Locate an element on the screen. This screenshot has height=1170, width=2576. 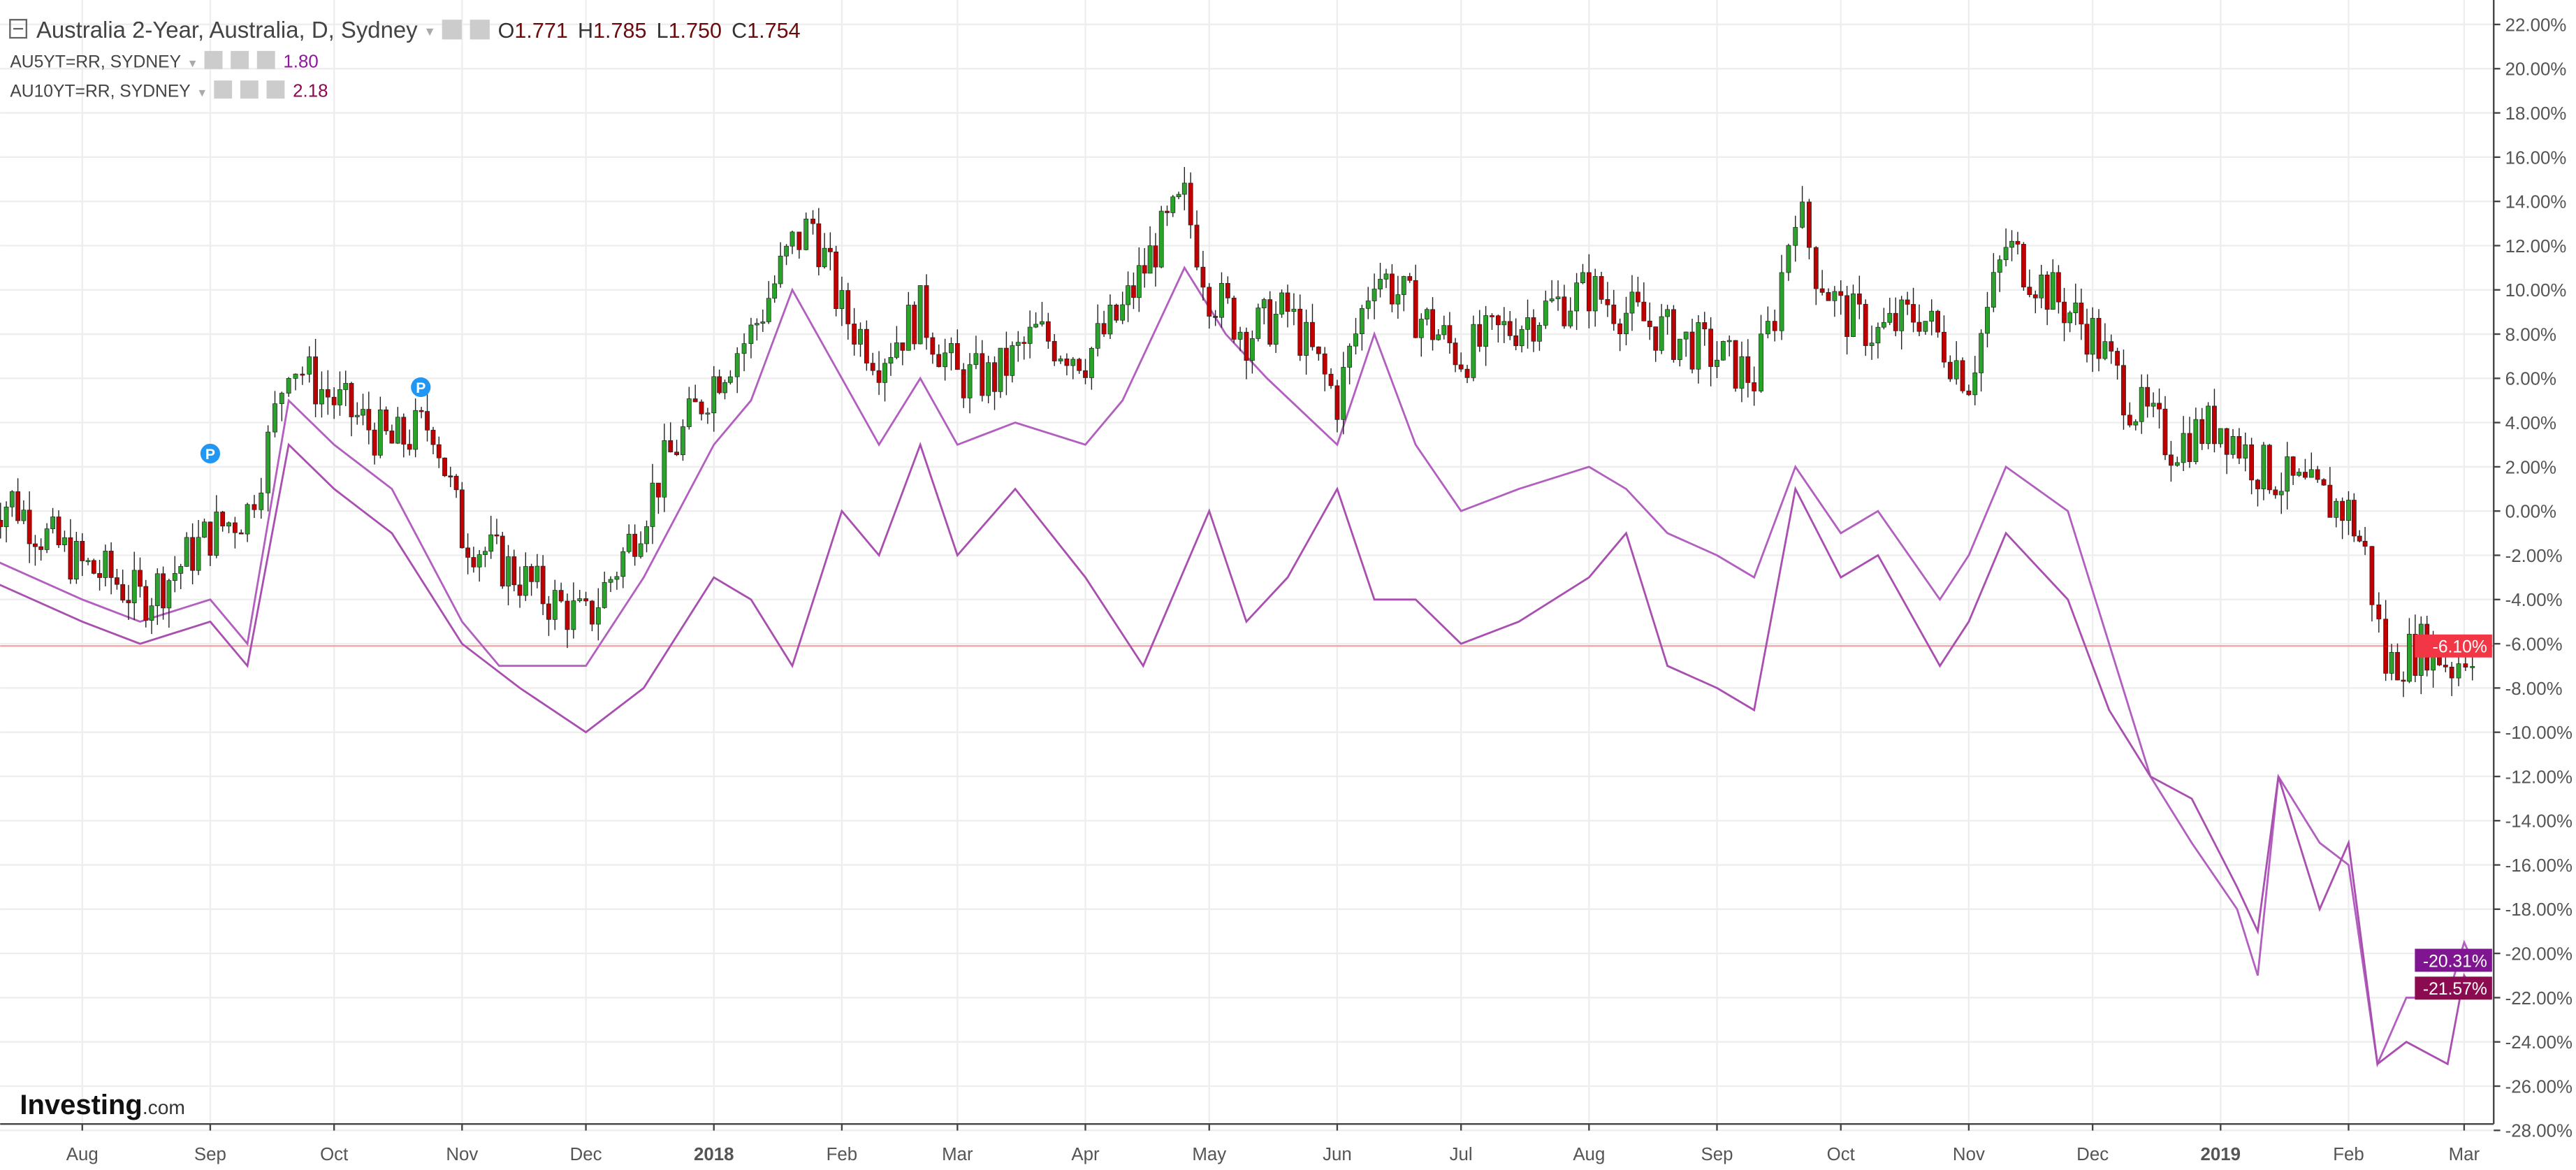
last-value-labels: -6.10% -20.31% -21.57% is located at coordinates (2453, 817).